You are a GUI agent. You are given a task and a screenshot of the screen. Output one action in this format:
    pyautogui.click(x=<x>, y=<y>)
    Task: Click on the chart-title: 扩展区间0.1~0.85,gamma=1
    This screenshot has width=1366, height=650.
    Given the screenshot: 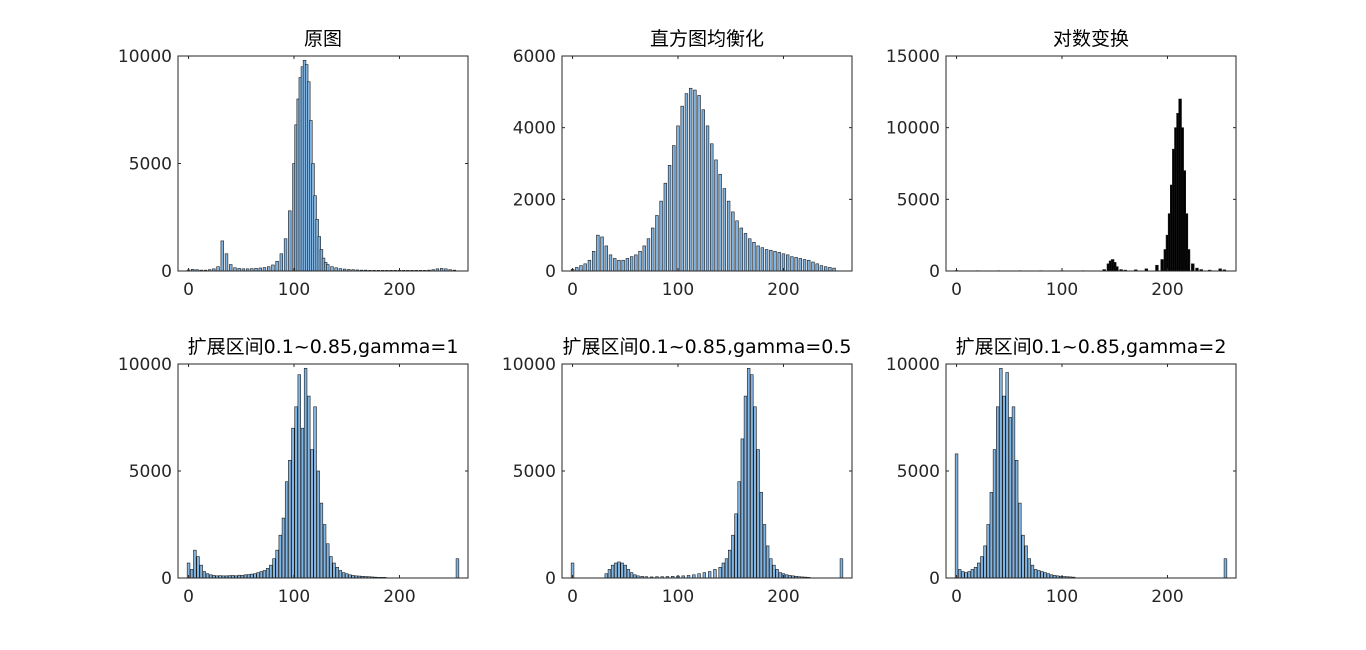 What is the action you would take?
    pyautogui.click(x=323, y=347)
    